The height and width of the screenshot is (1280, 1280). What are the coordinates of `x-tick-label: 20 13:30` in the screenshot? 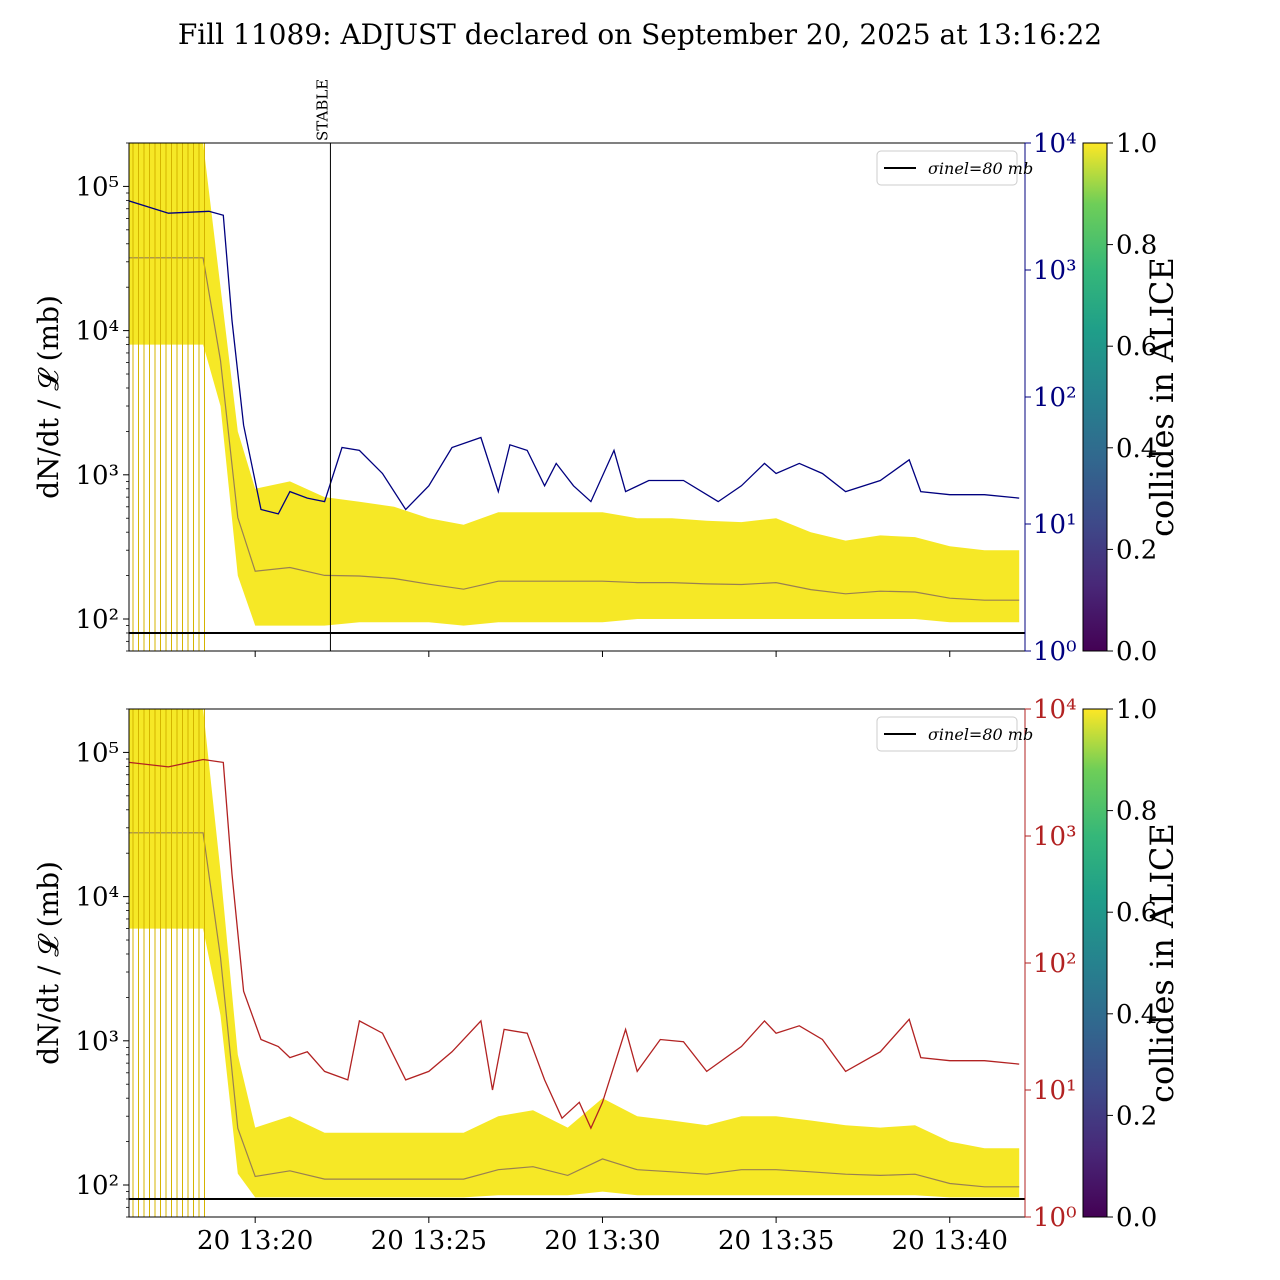 It's located at (602, 1241).